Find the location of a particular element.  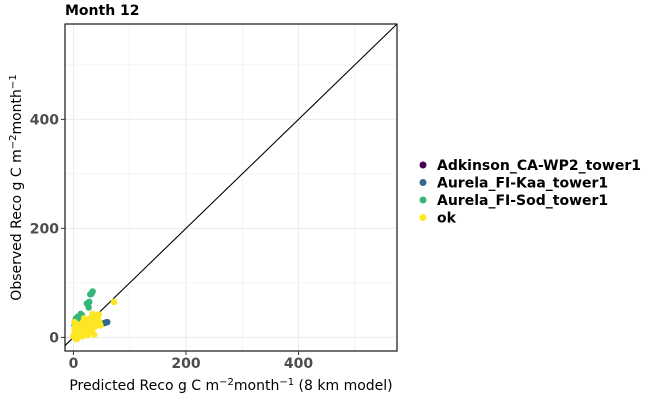

chart-title: Month 12 is located at coordinates (102, 11).